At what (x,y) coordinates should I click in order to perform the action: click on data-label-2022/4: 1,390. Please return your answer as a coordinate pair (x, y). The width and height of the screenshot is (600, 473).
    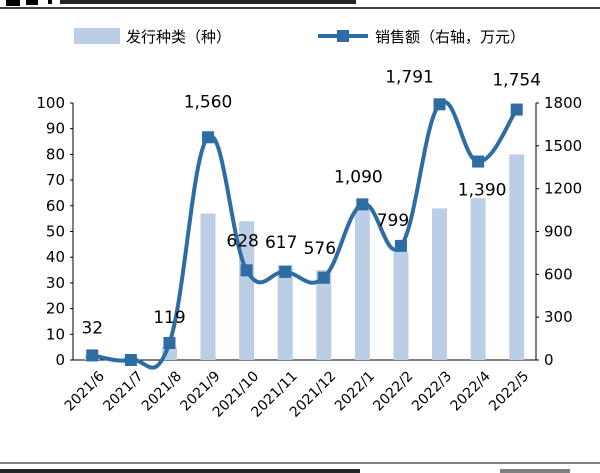
    Looking at the image, I should click on (482, 191).